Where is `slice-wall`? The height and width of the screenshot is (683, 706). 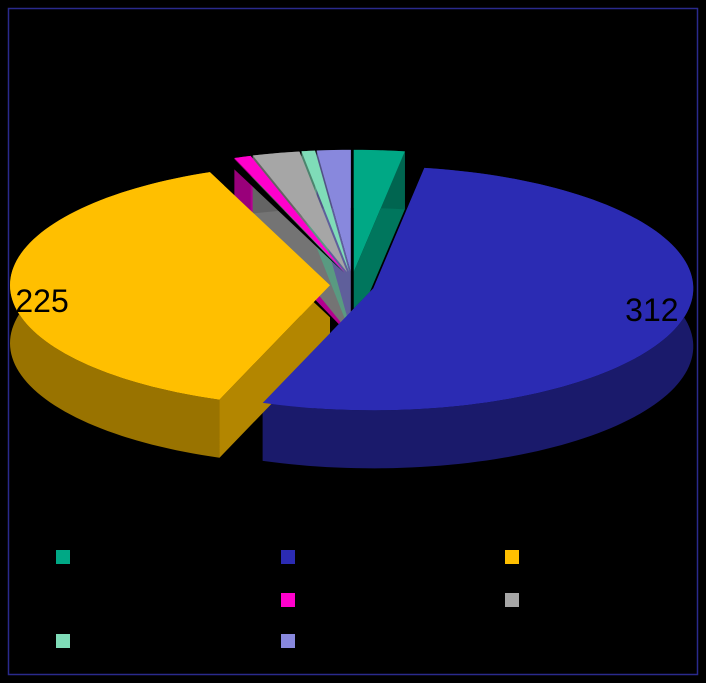 slice-wall is located at coordinates (275, 371).